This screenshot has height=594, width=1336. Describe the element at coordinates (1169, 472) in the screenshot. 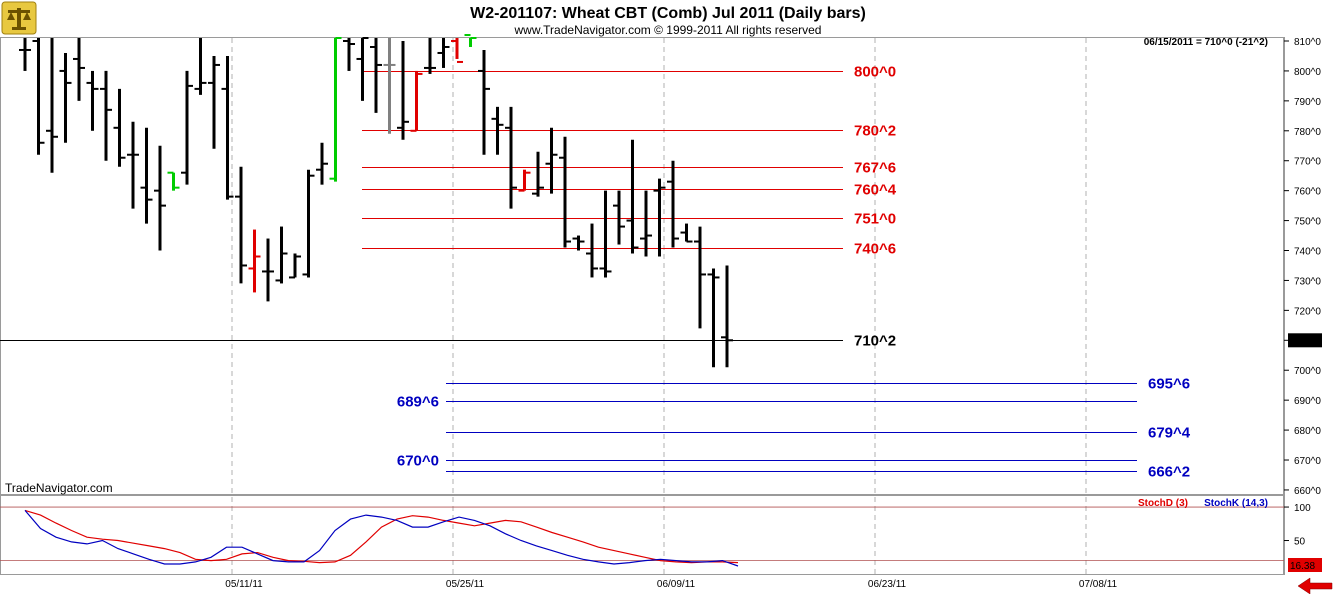

I see `price-level-label: 666^2` at that location.